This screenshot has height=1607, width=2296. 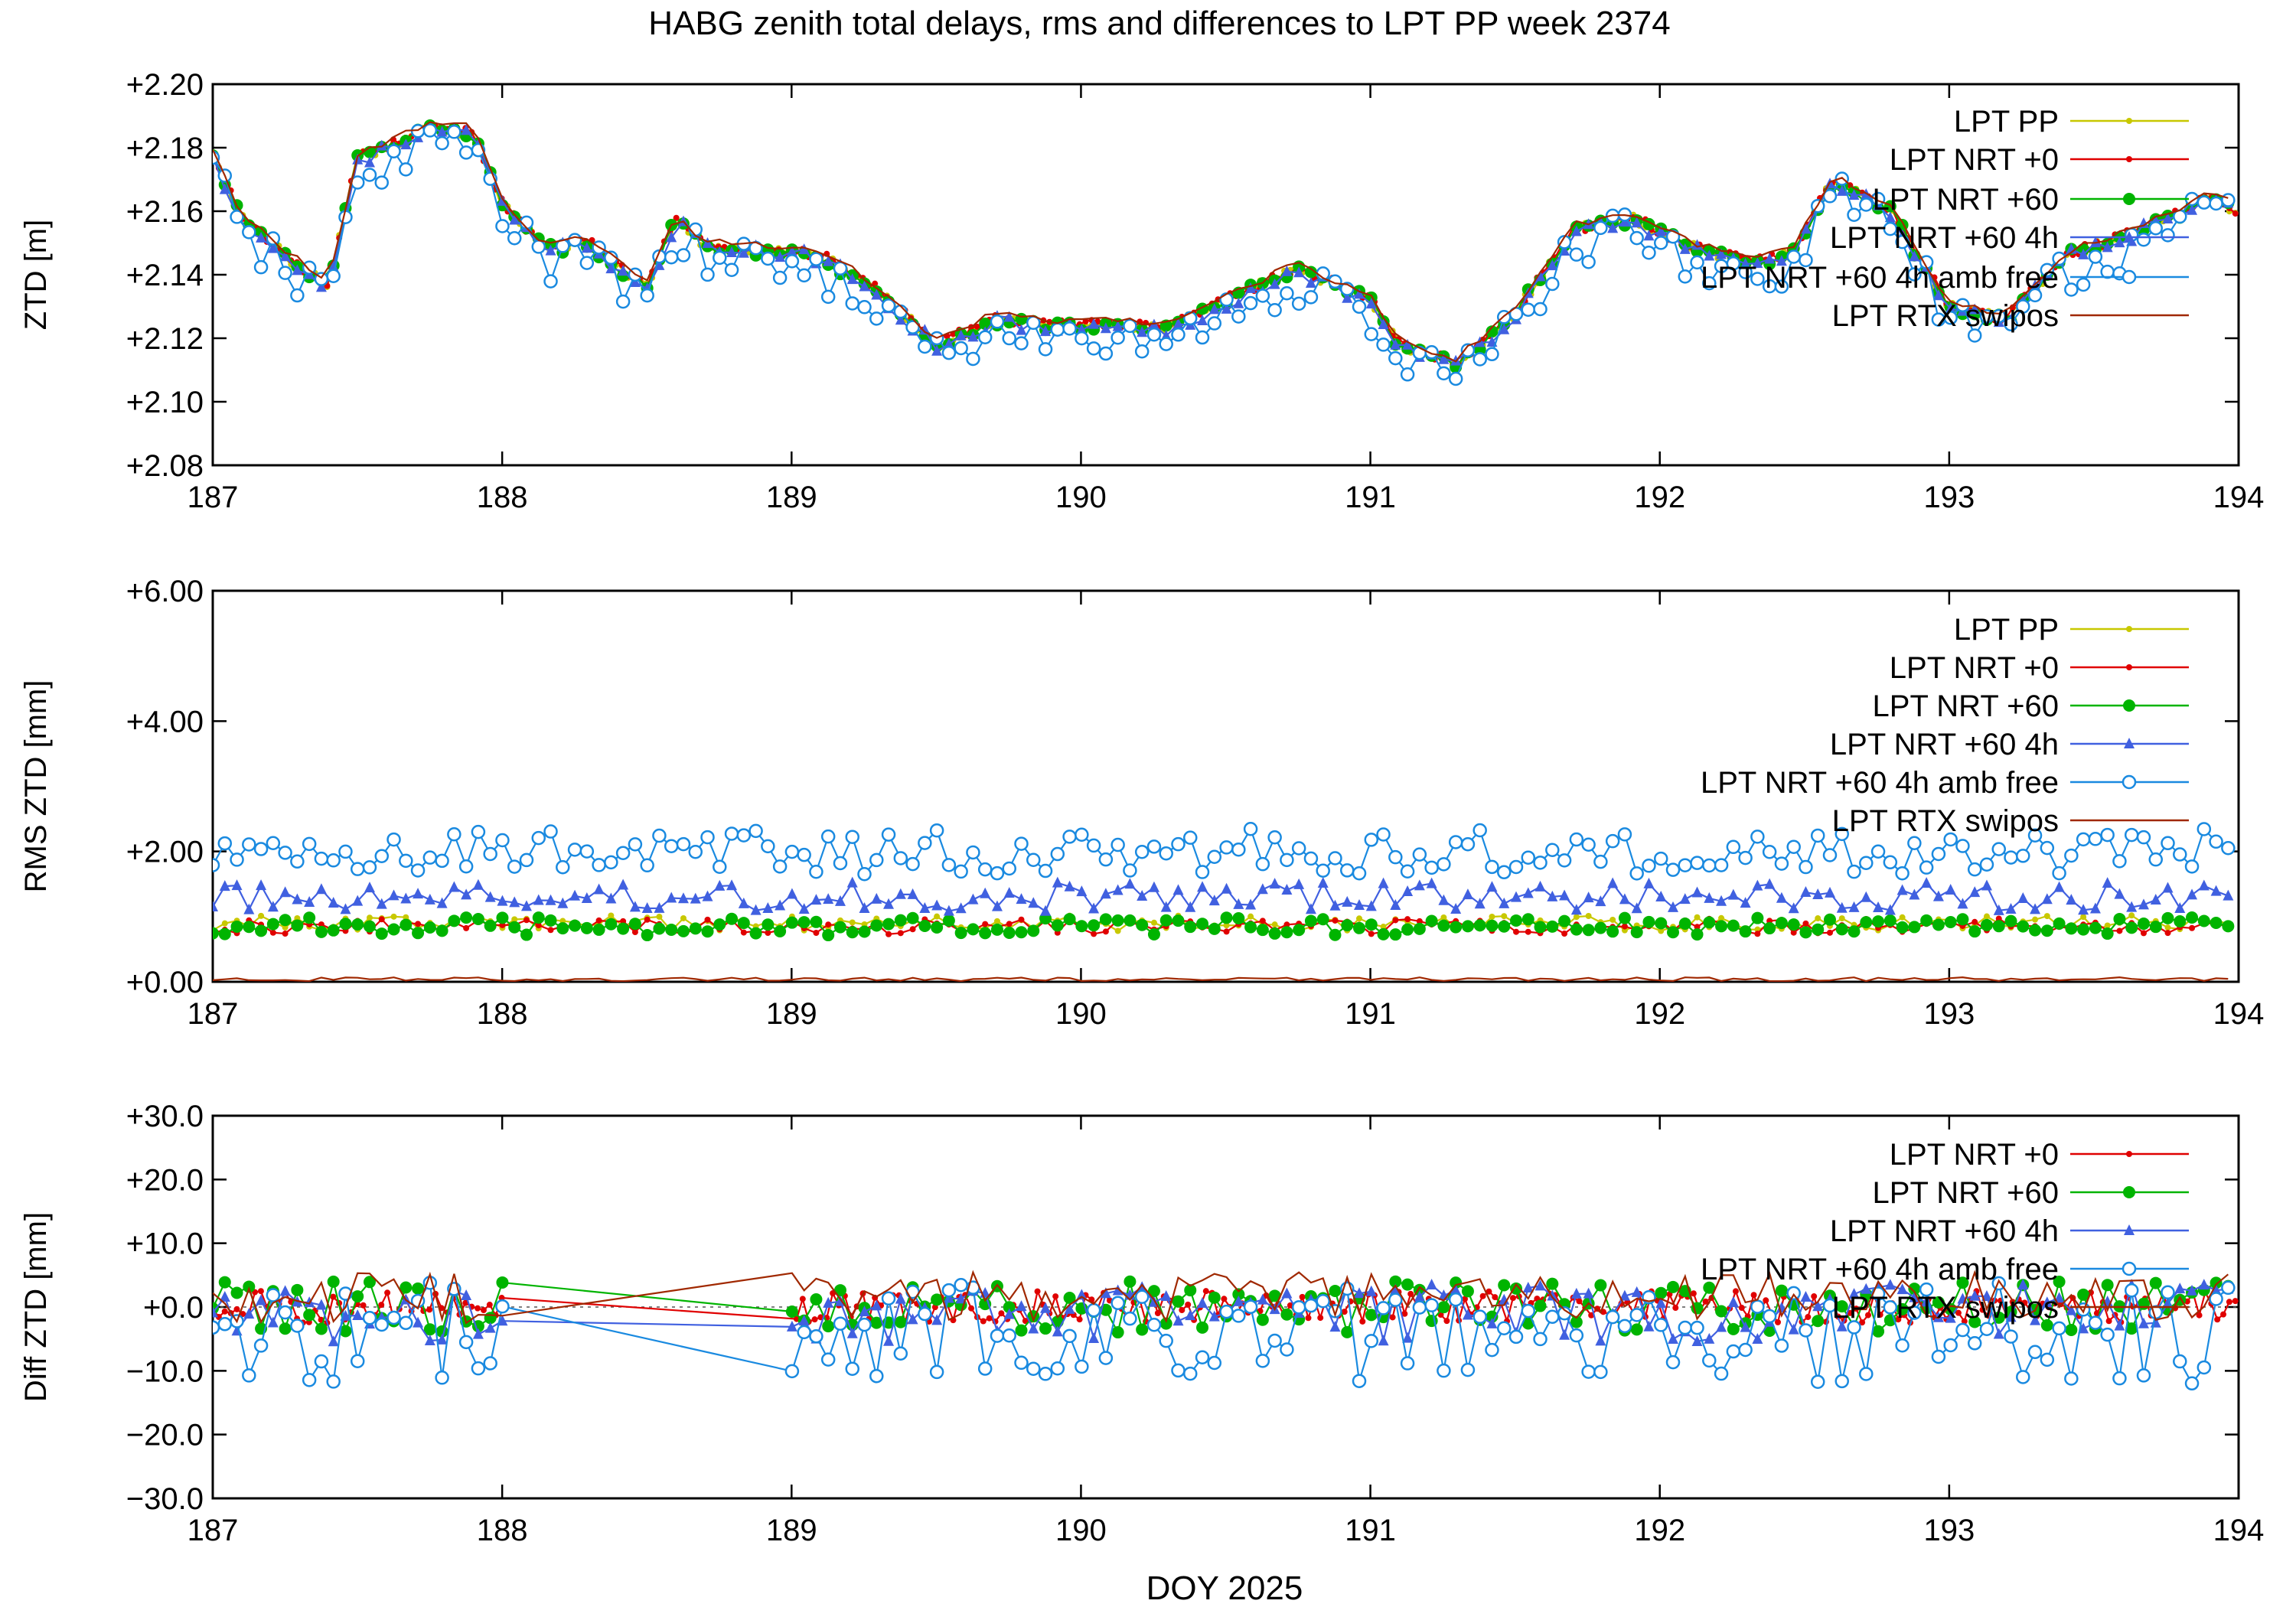 I want to click on legend-marker, so click(x=2129, y=782).